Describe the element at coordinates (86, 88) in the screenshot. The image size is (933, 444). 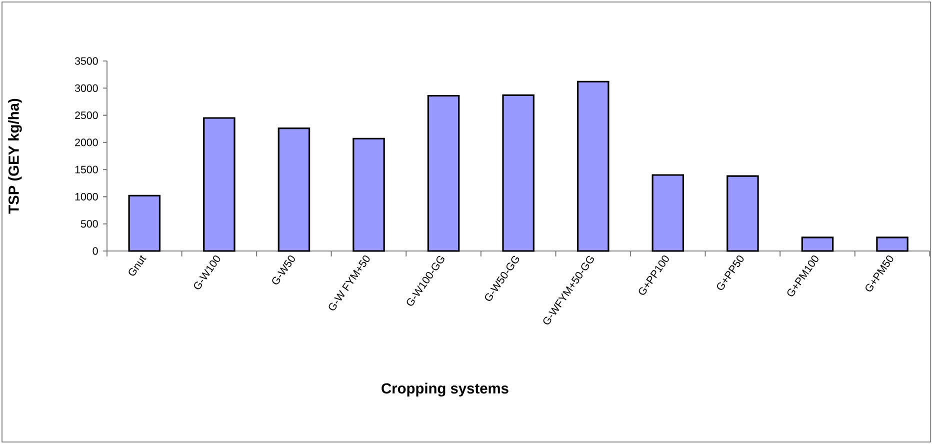
I see `y-tick-label: 3000` at that location.